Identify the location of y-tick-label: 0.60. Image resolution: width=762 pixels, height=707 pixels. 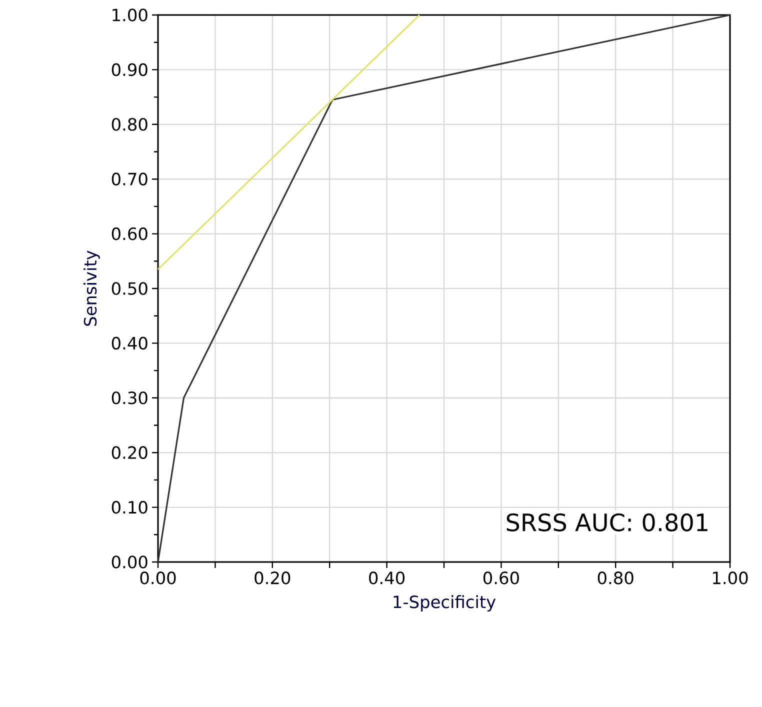
(130, 233).